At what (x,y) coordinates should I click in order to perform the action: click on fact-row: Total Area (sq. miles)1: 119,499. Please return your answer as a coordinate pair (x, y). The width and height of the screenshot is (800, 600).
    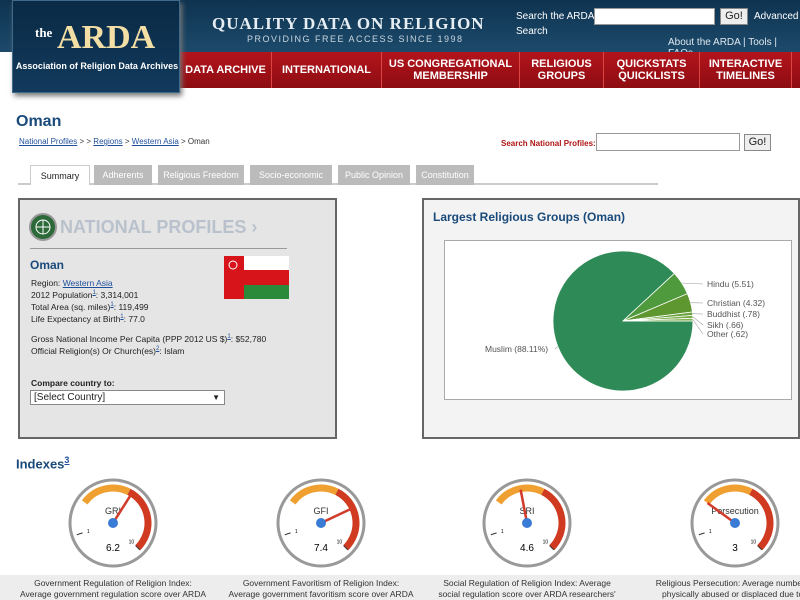
    Looking at the image, I should click on (90, 307).